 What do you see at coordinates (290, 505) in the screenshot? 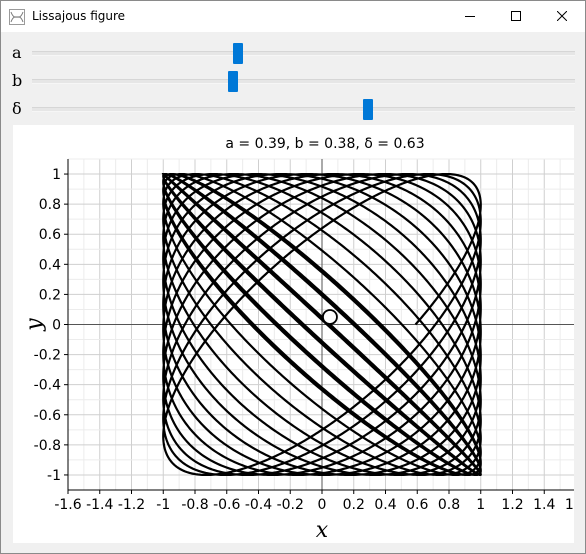
I see `x-tick-label: -0.2` at bounding box center [290, 505].